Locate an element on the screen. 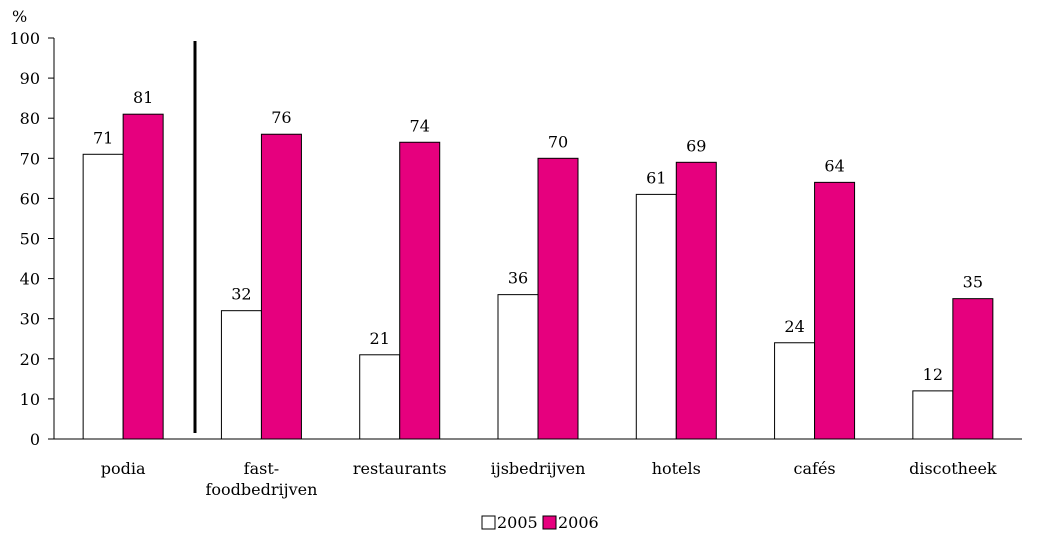  data-label-2005-3: 36 is located at coordinates (518, 278).